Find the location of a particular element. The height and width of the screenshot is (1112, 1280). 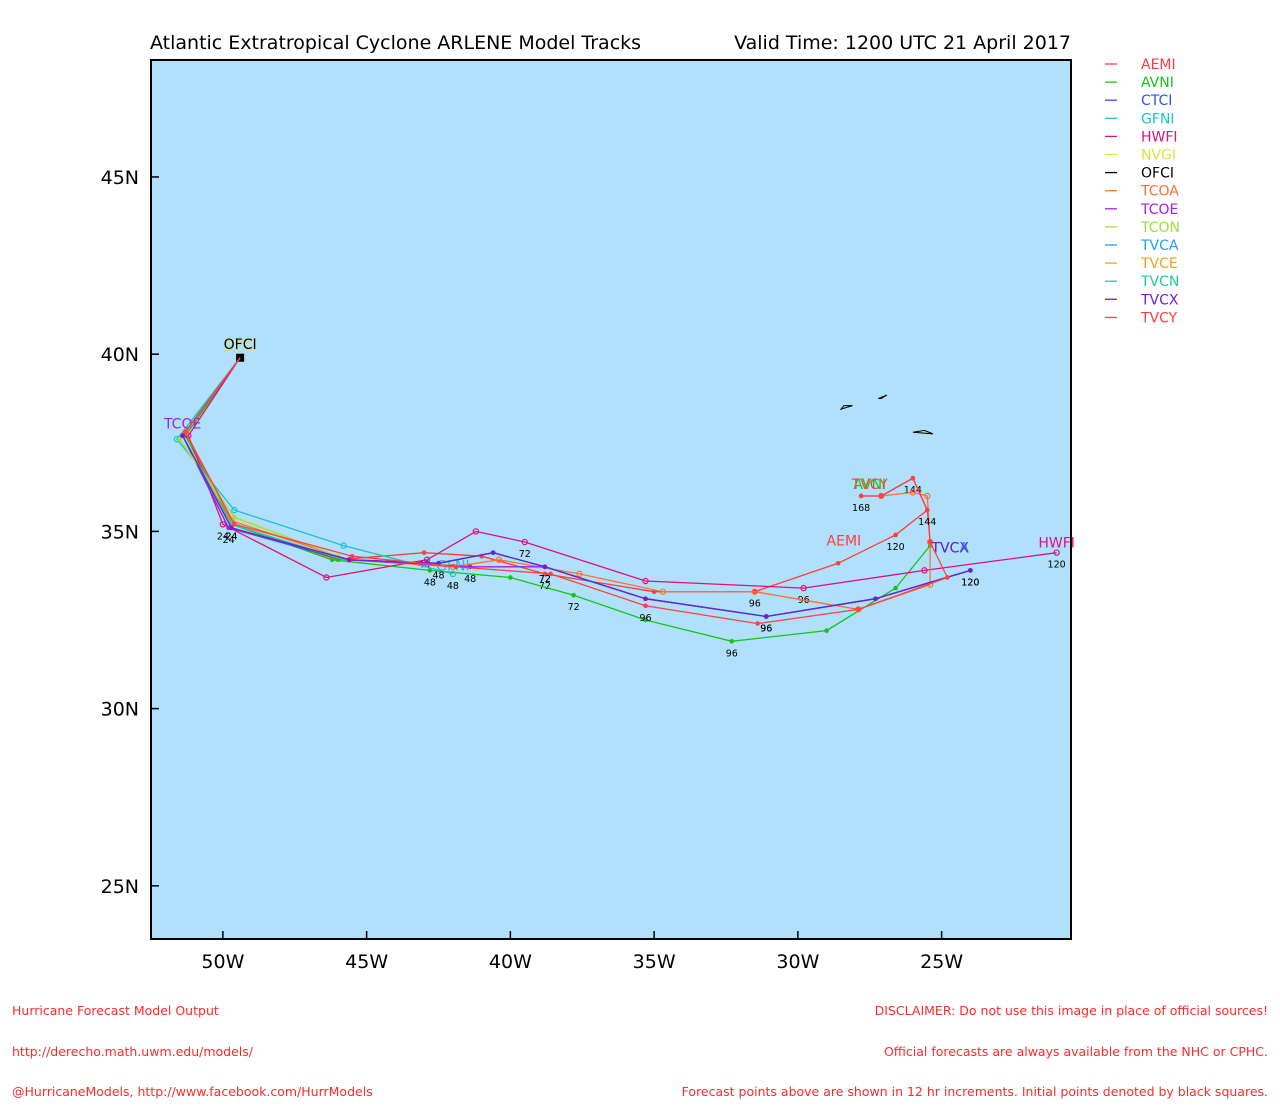

legend-entry: TCOE is located at coordinates (1141, 210).